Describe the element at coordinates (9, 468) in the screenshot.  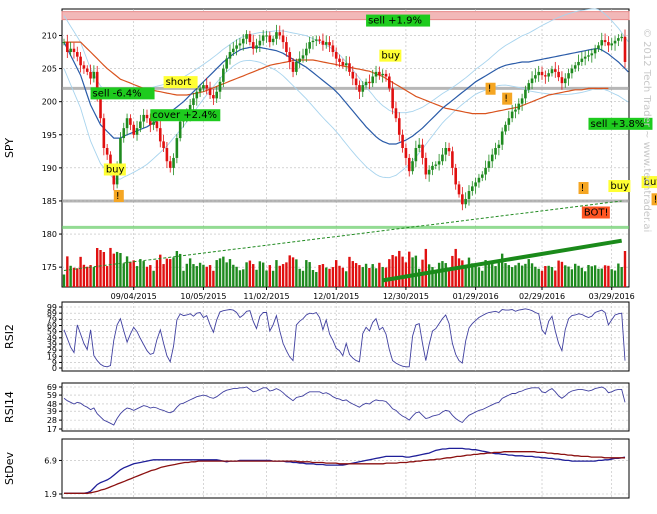
I see `stdev-ylabel: StDev` at that location.